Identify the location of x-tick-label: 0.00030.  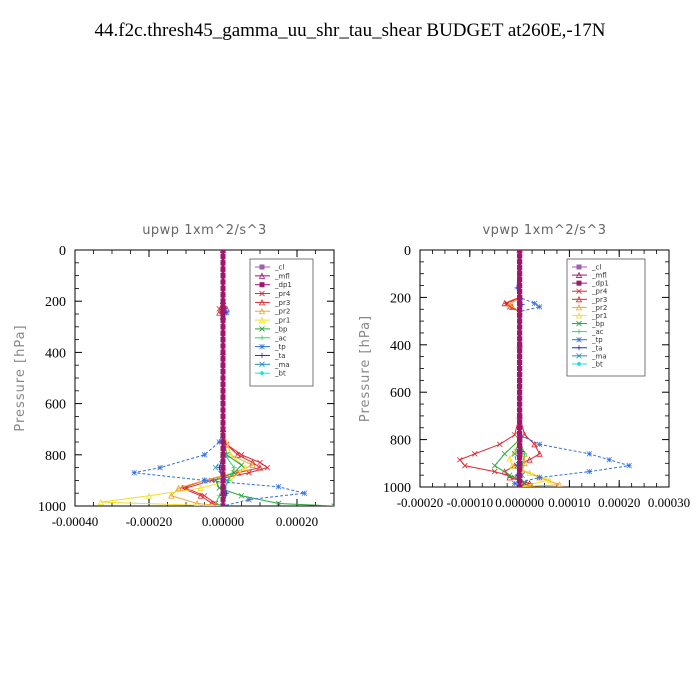
(669, 502).